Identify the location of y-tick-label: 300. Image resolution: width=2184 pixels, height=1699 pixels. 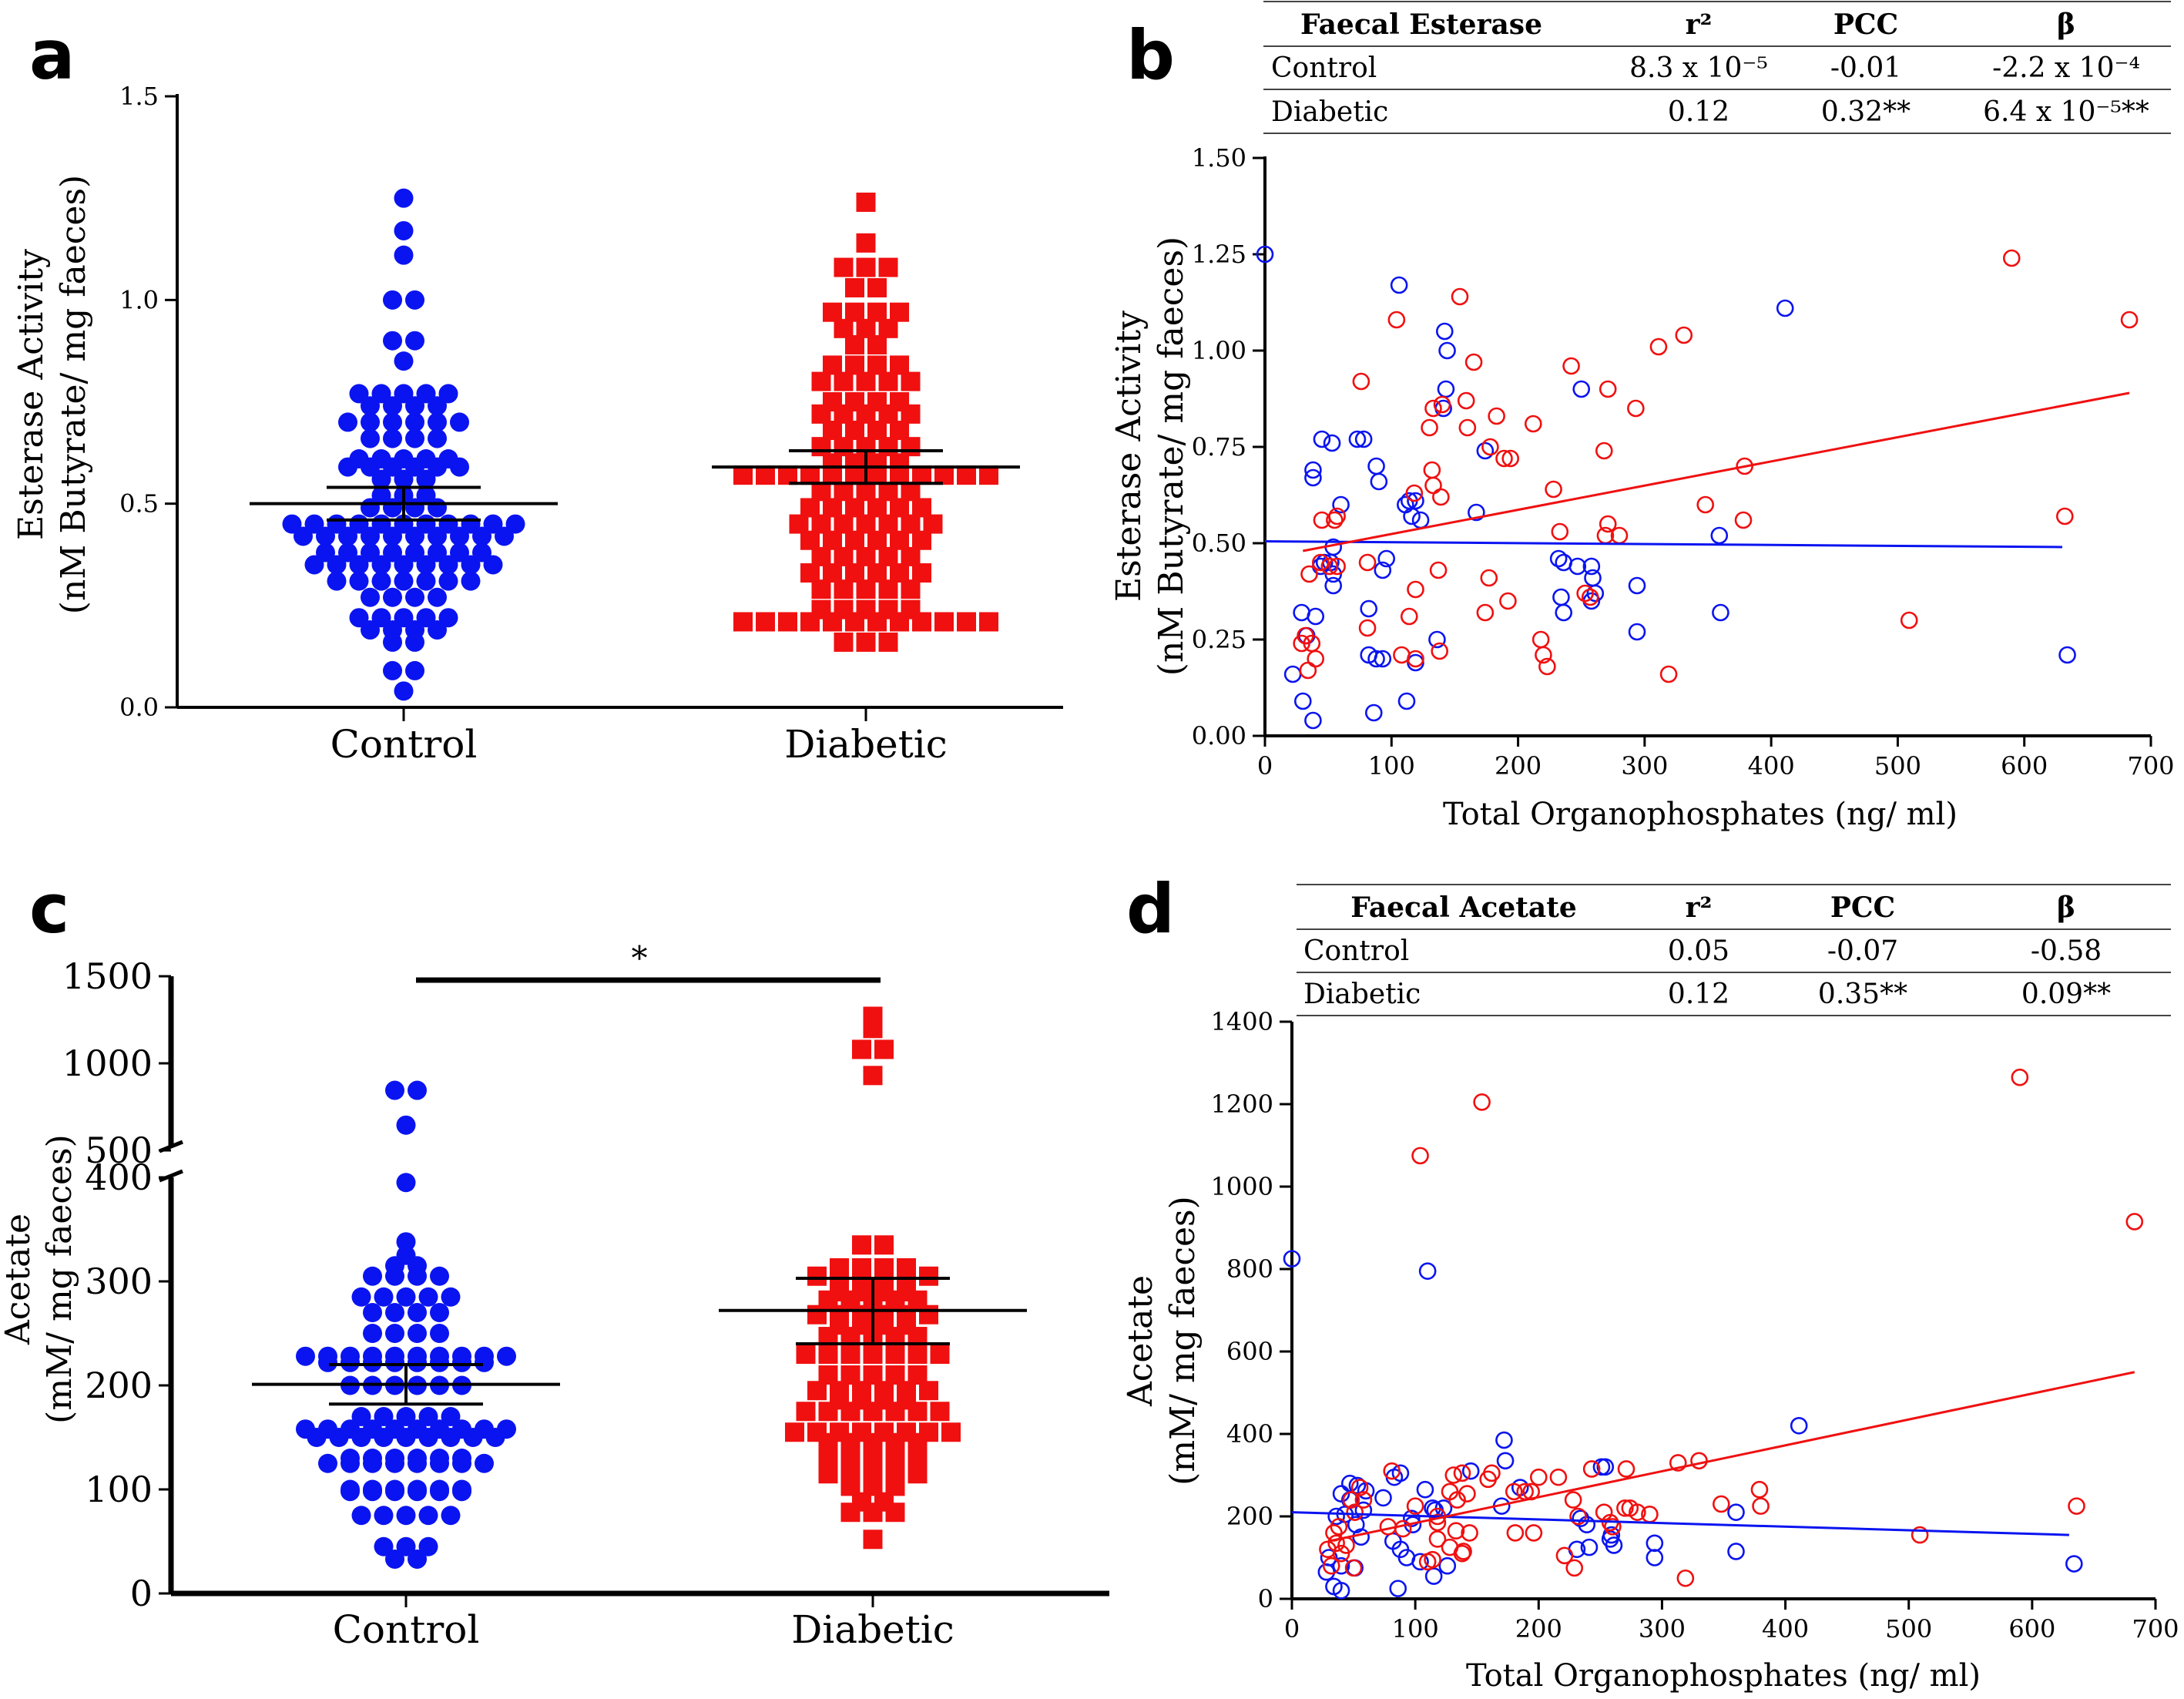
(119, 1281).